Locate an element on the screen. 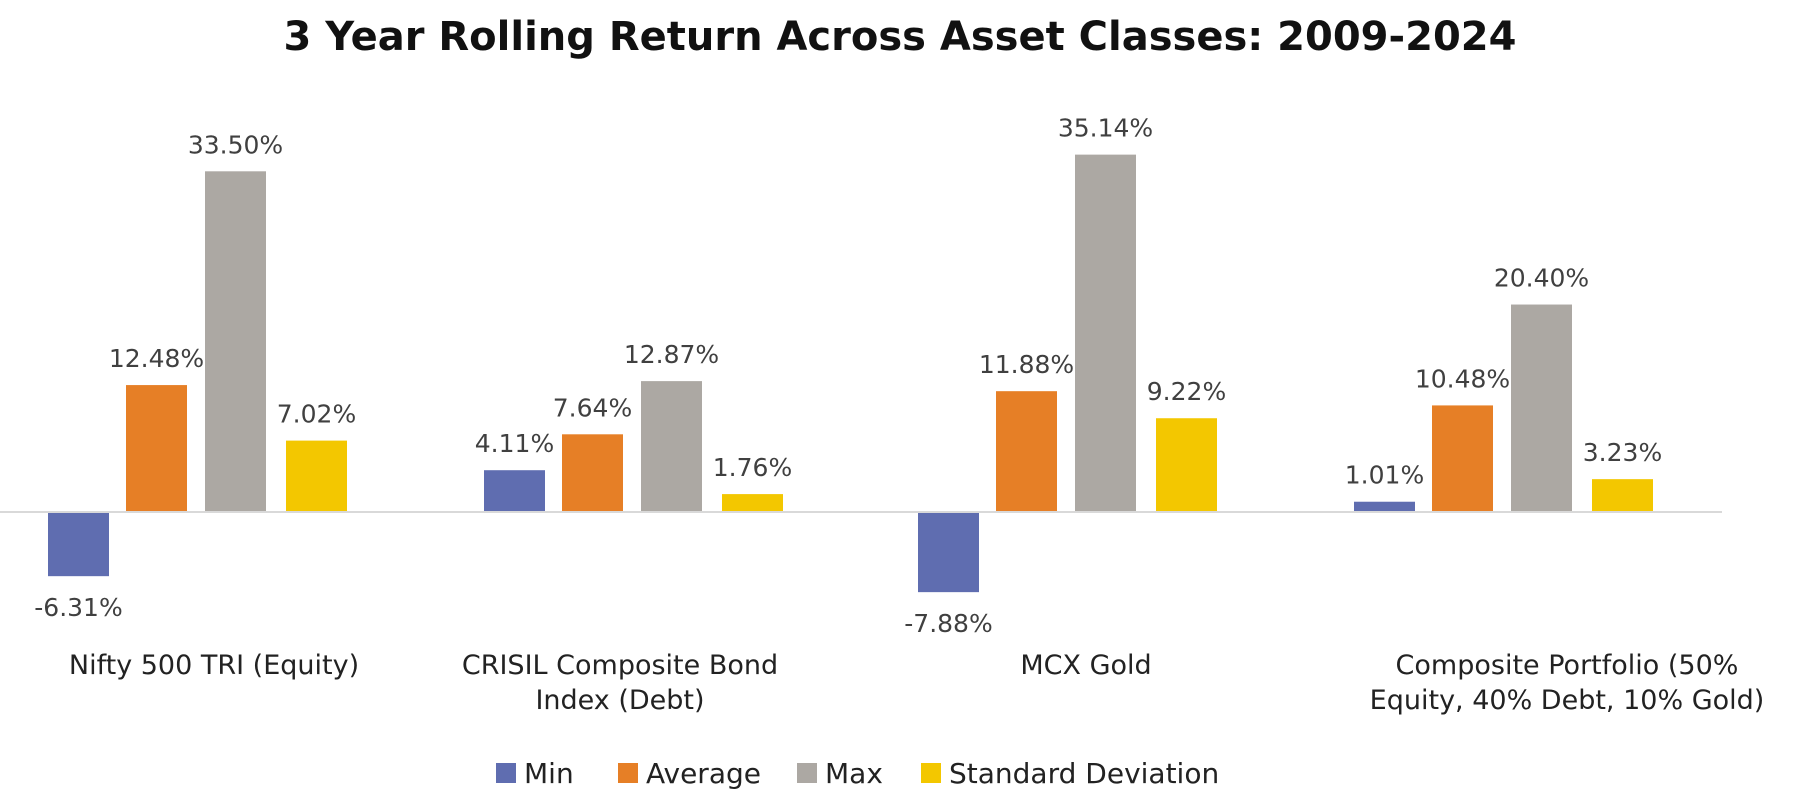  legend-item-max: Max is located at coordinates (840, 773).